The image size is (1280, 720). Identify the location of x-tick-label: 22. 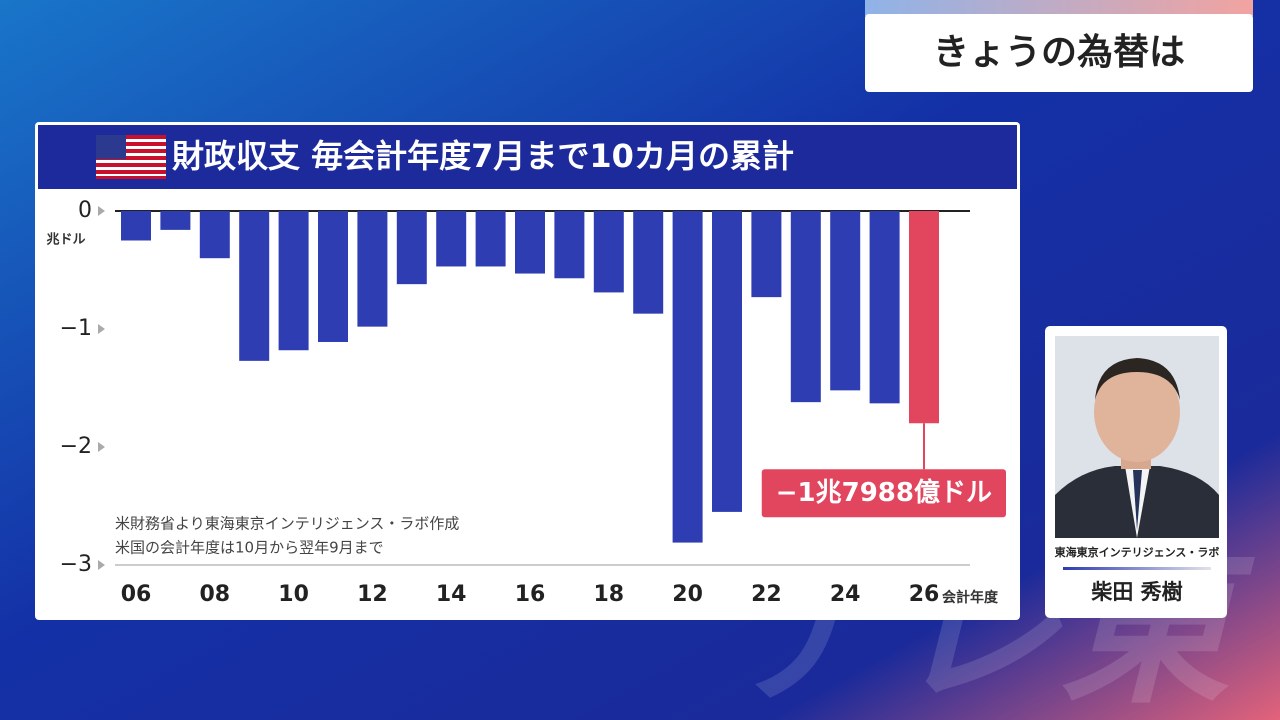
(766, 594).